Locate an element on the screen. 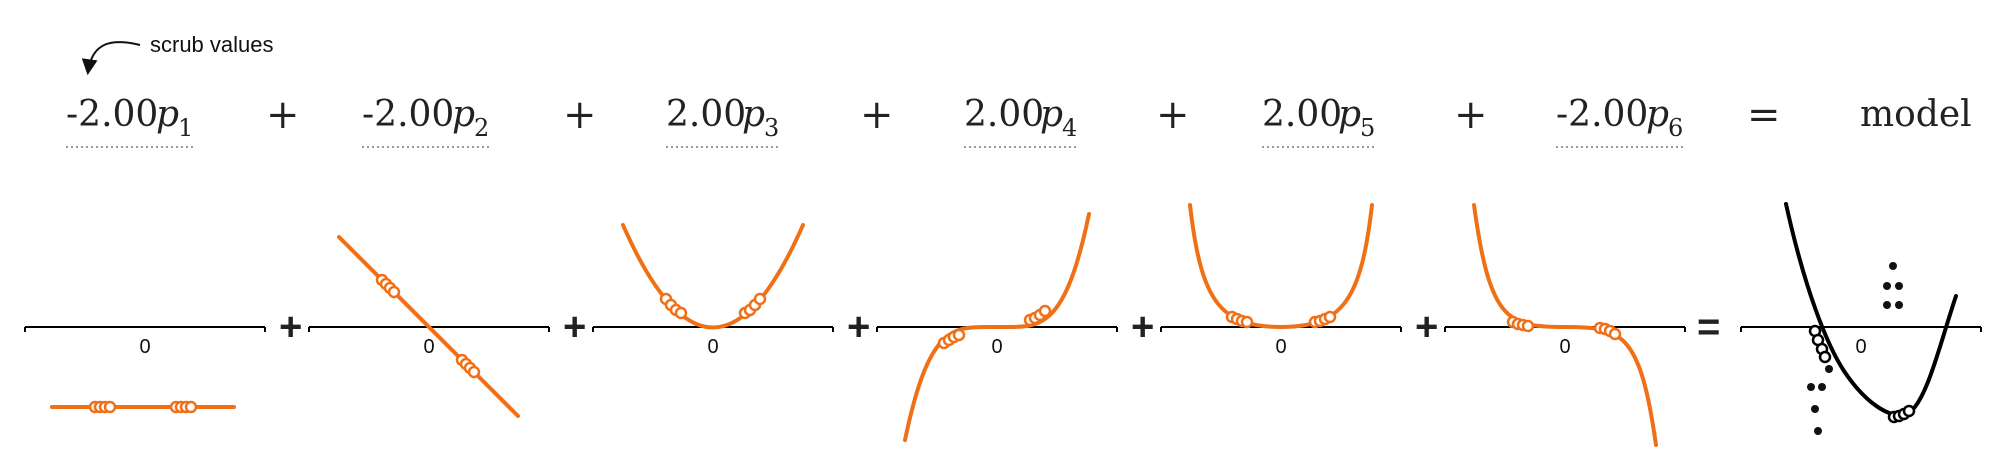  coefficient-1: -2.00 p 1 is located at coordinates (133, 122).